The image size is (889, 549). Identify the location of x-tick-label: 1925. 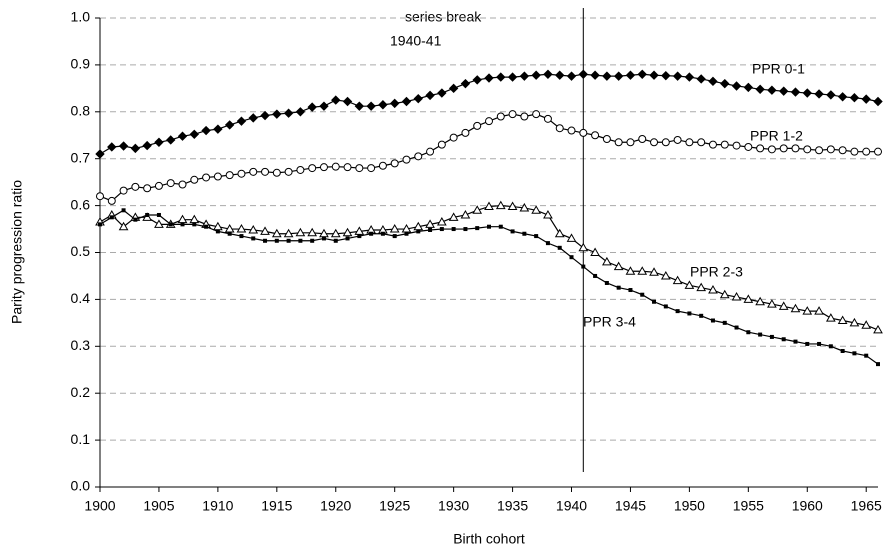
(394, 506).